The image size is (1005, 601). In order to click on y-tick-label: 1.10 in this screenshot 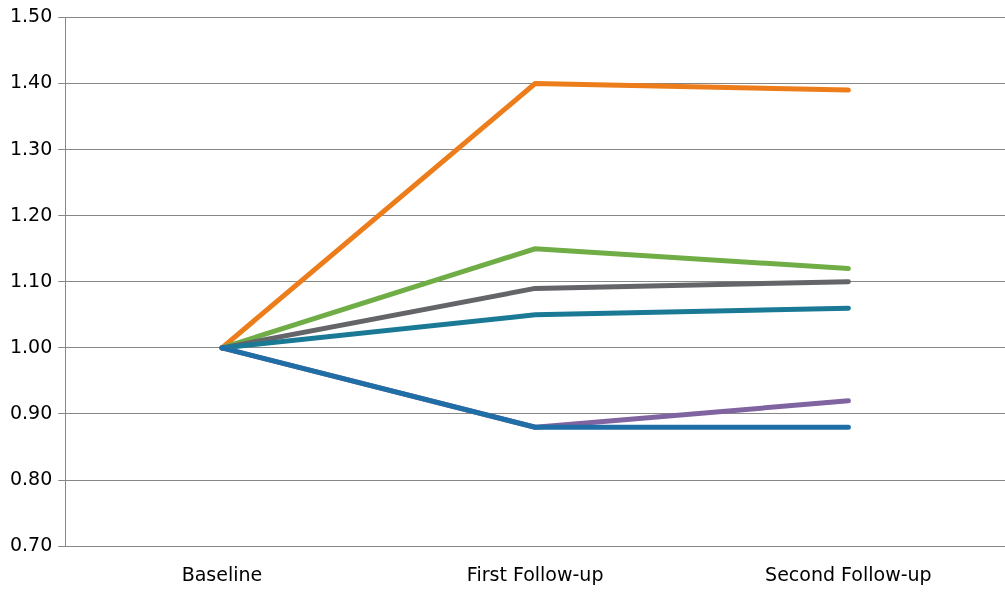, I will do `click(31, 279)`.